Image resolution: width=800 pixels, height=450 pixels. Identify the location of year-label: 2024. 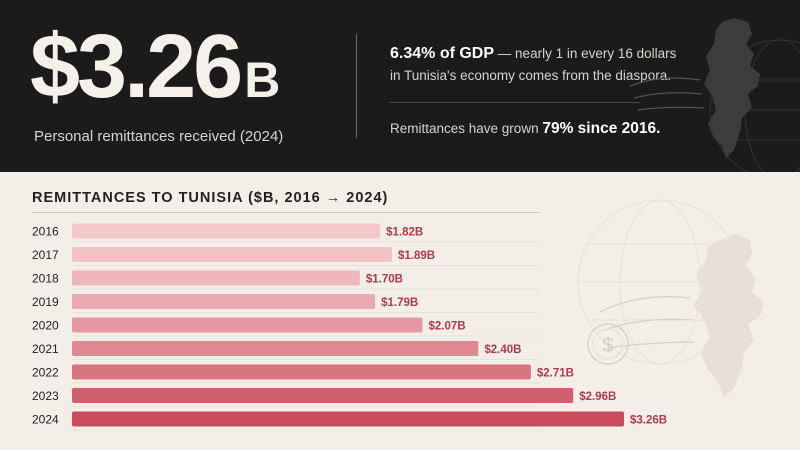
(45, 420).